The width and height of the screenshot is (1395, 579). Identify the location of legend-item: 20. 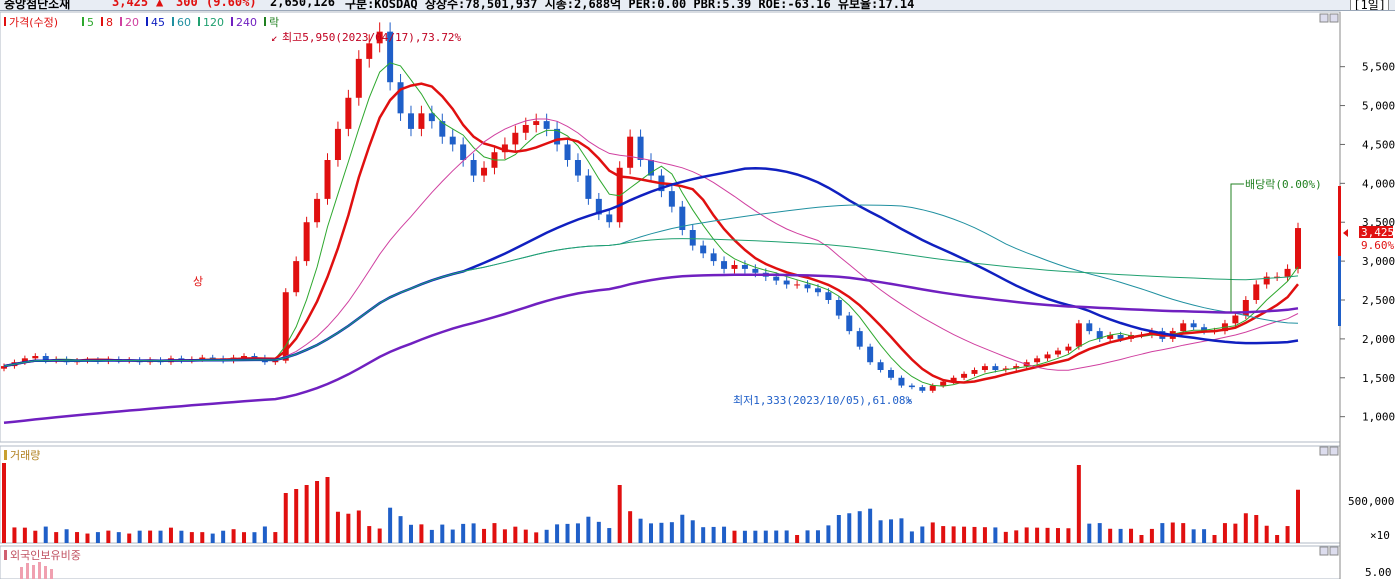
(132, 22).